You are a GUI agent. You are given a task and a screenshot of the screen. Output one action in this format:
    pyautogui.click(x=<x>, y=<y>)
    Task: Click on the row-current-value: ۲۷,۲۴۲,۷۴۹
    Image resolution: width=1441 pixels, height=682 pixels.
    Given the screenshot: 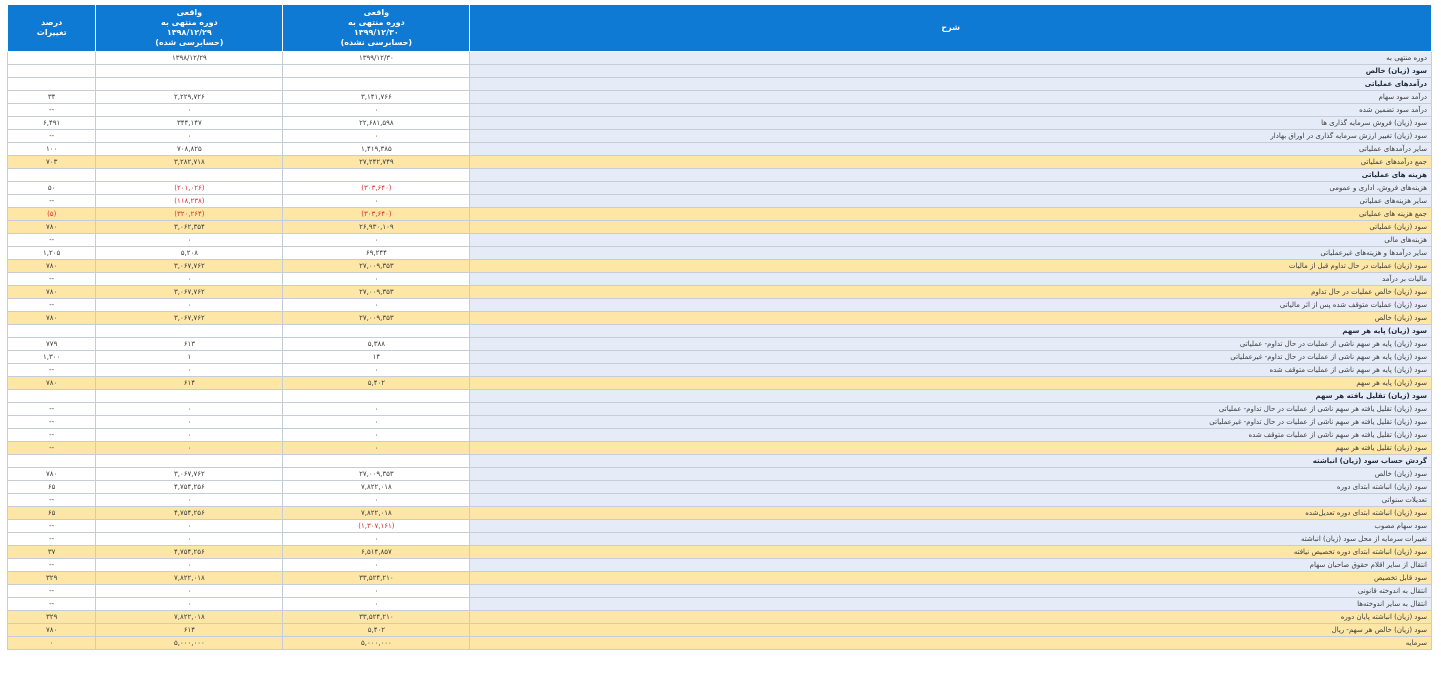 What is the action you would take?
    pyautogui.click(x=376, y=162)
    